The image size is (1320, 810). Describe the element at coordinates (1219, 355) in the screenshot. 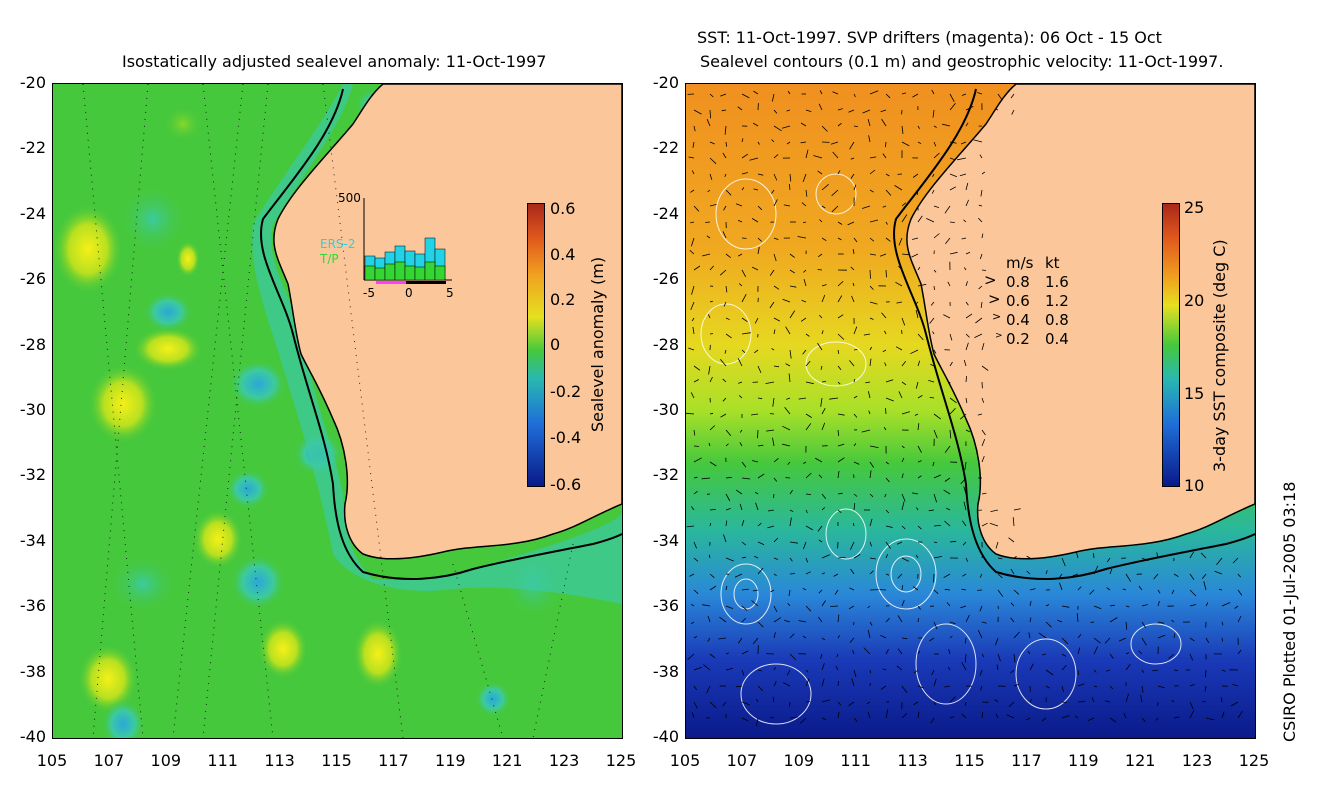

I see `sst-colorbar-label: 3-day SST composite (deg C)` at that location.